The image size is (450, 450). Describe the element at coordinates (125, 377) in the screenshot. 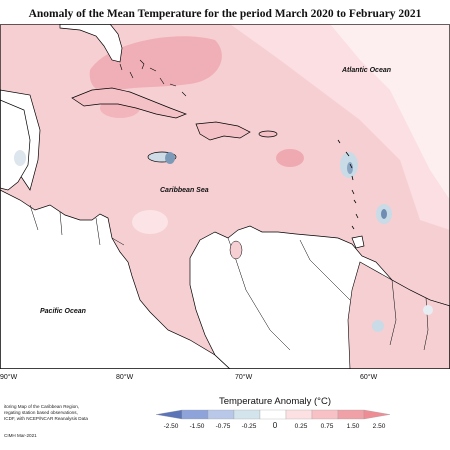

I see `lon-label: 80°W` at that location.